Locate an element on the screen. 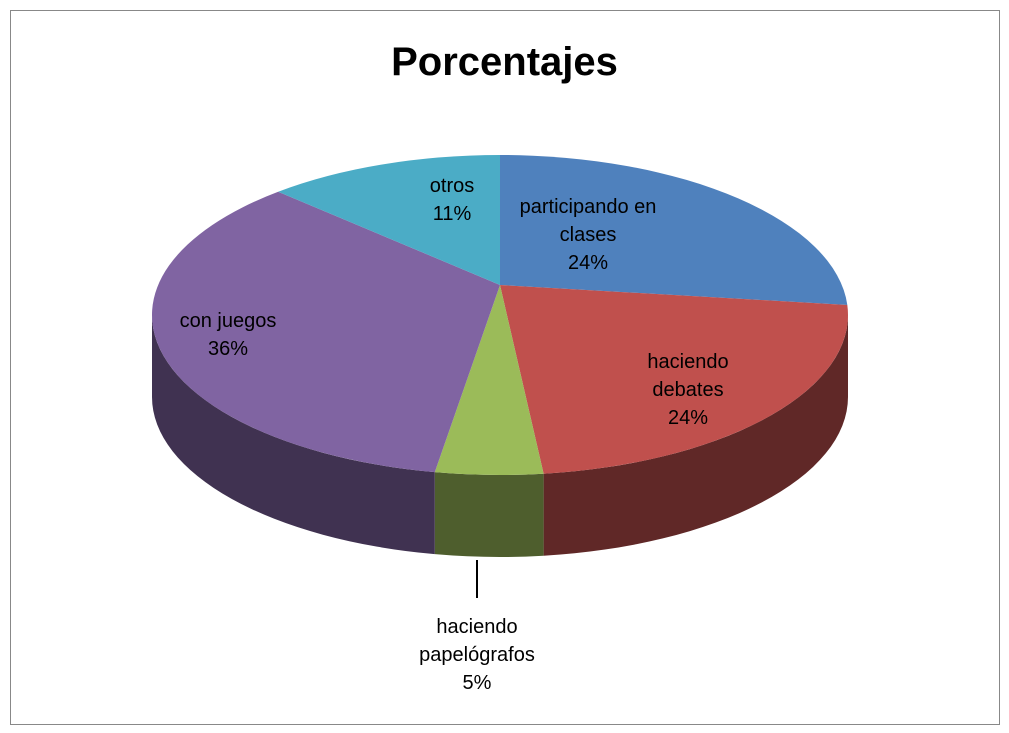 The image size is (1009, 733). category-label: haciendo debates is located at coordinates (688, 376).